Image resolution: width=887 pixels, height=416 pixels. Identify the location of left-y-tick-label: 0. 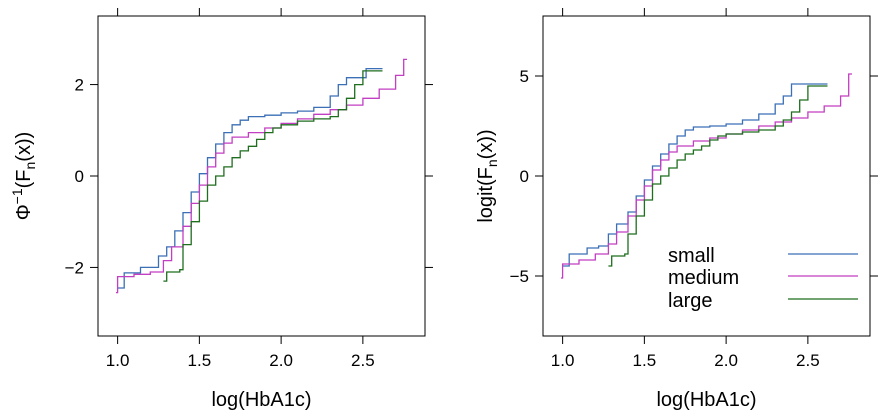
(79, 176).